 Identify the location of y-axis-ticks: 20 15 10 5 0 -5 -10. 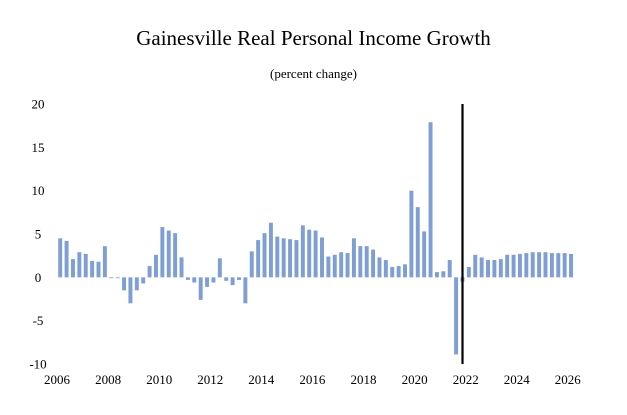
(37, 234).